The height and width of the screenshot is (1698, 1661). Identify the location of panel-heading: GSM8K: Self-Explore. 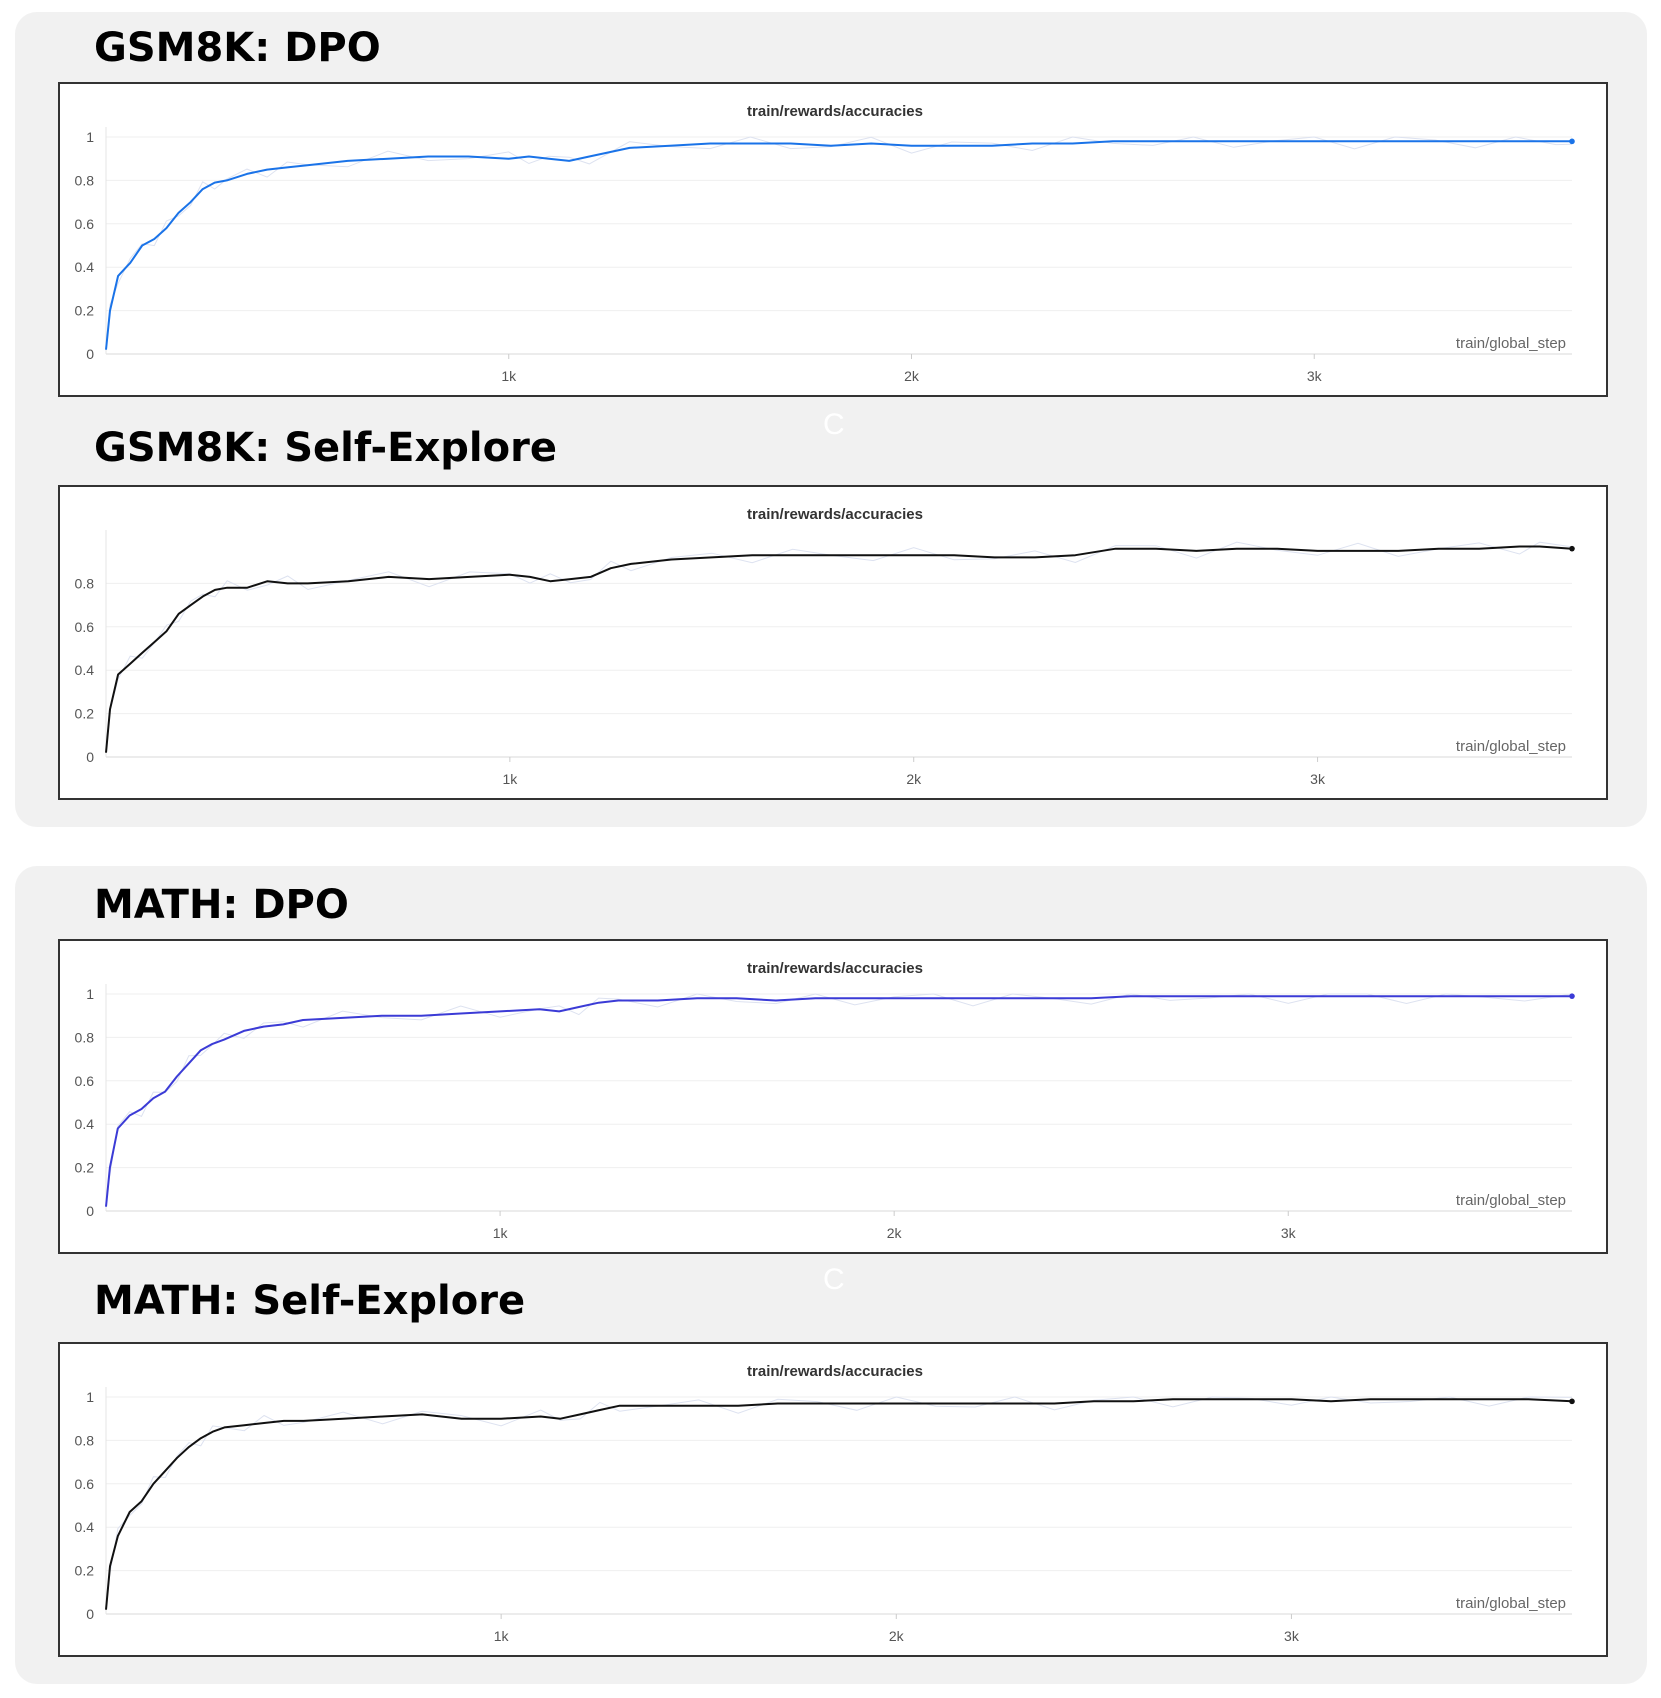
(325, 448).